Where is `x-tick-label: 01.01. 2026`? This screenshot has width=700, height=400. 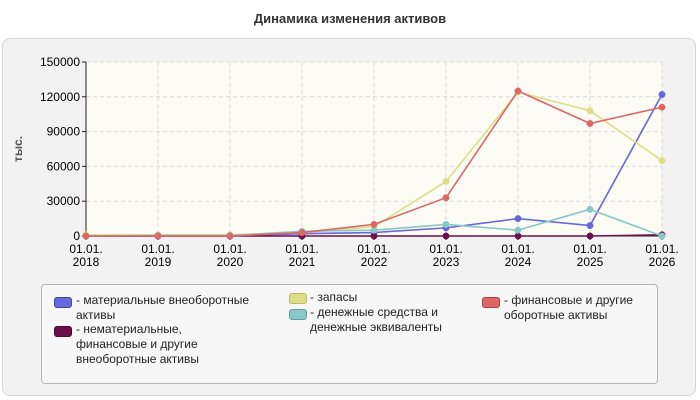
x-tick-label: 01.01. 2026 is located at coordinates (661, 255).